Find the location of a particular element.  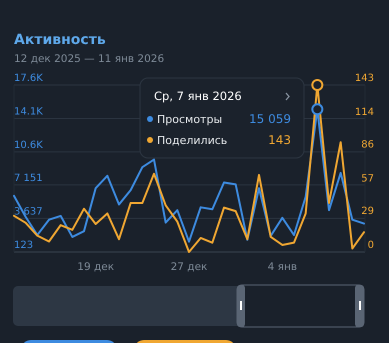

y2-tick-label: 57 is located at coordinates (367, 178).